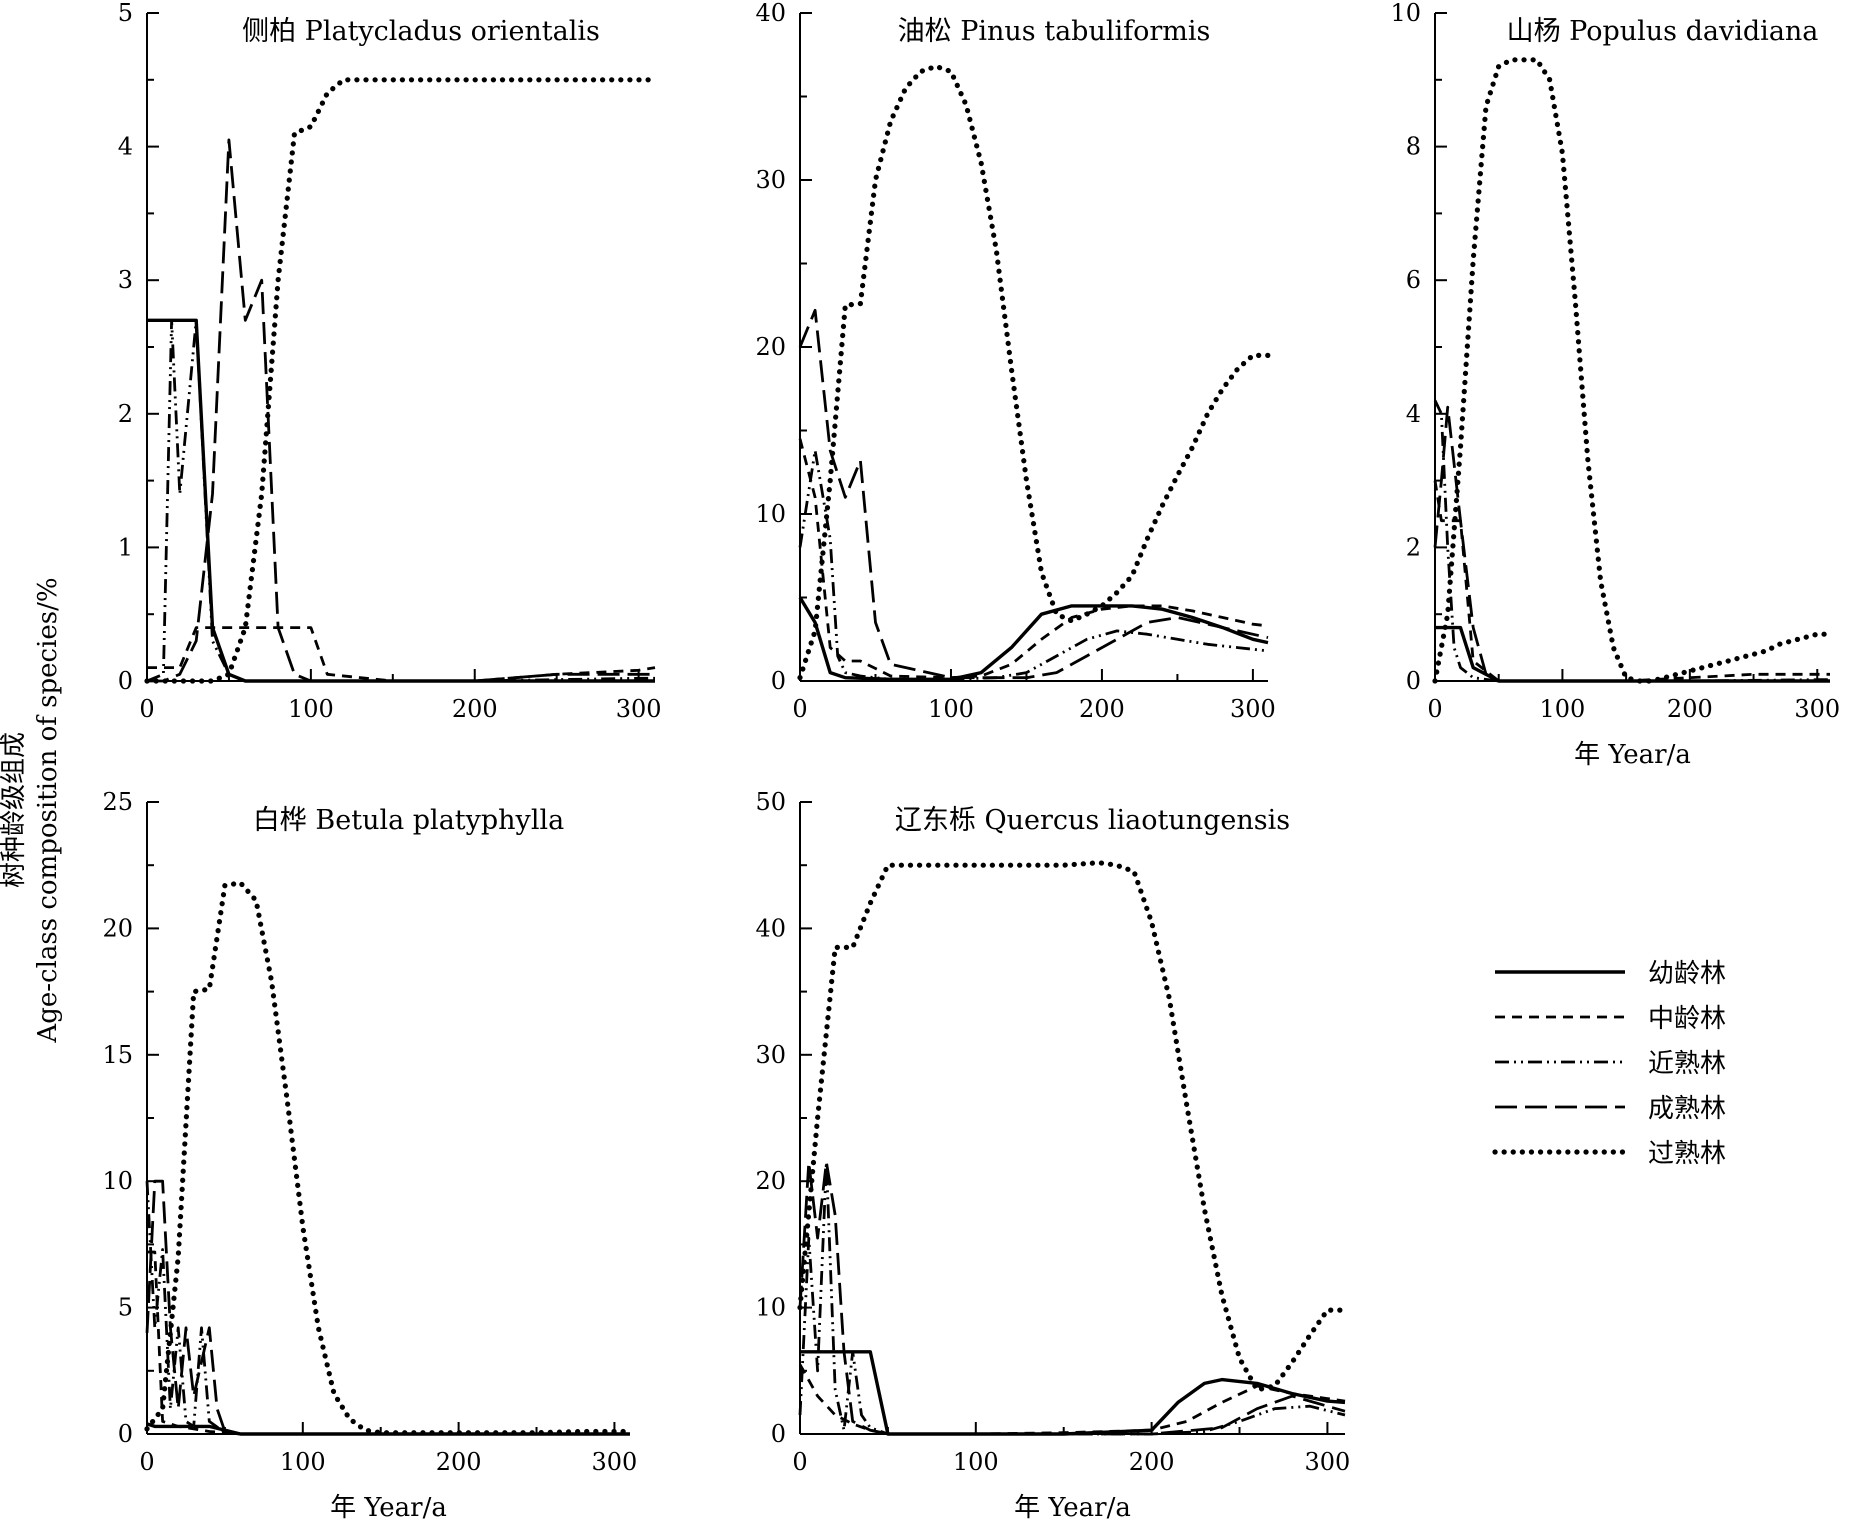 This screenshot has width=1866, height=1533. What do you see at coordinates (117, 1055) in the screenshot?
I see `y-tick-label: 15` at bounding box center [117, 1055].